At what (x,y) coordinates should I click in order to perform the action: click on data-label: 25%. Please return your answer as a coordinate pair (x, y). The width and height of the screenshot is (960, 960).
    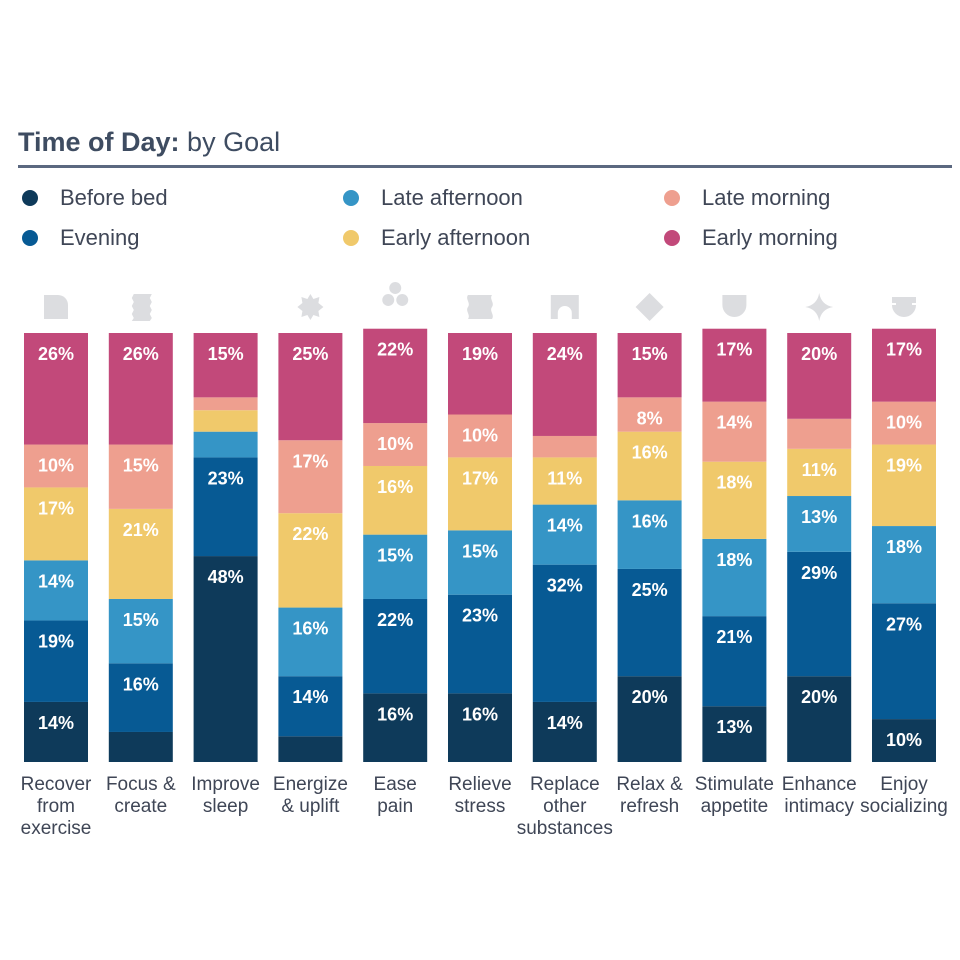
    Looking at the image, I should click on (650, 590).